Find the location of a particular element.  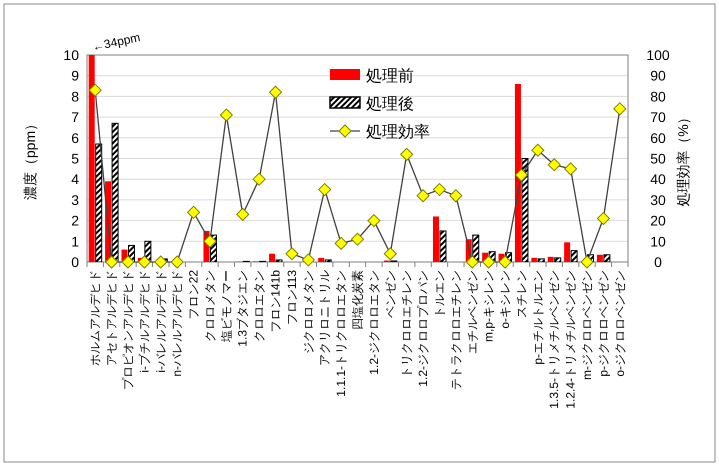

y-tick-label: 2 is located at coordinates (75, 220).